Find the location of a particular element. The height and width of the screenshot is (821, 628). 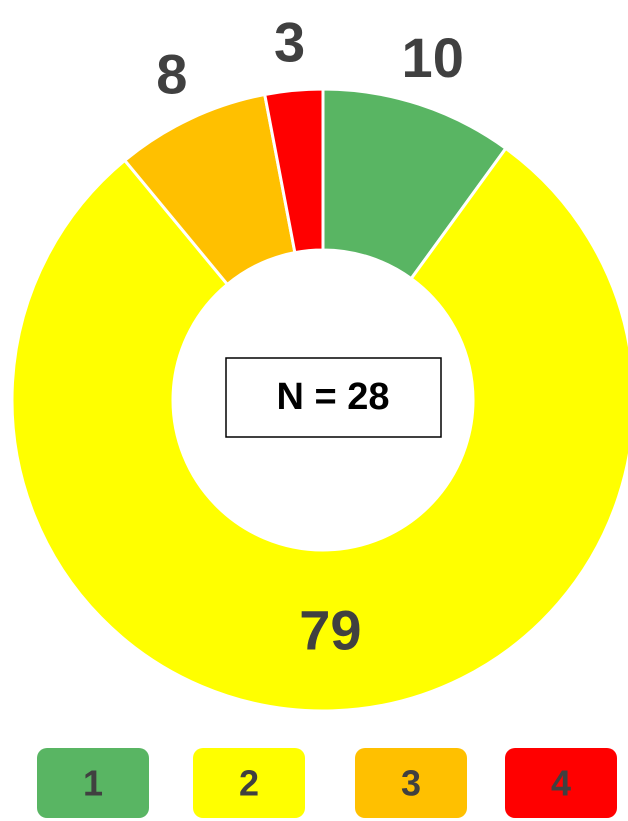

annotation-box is located at coordinates (333, 397).